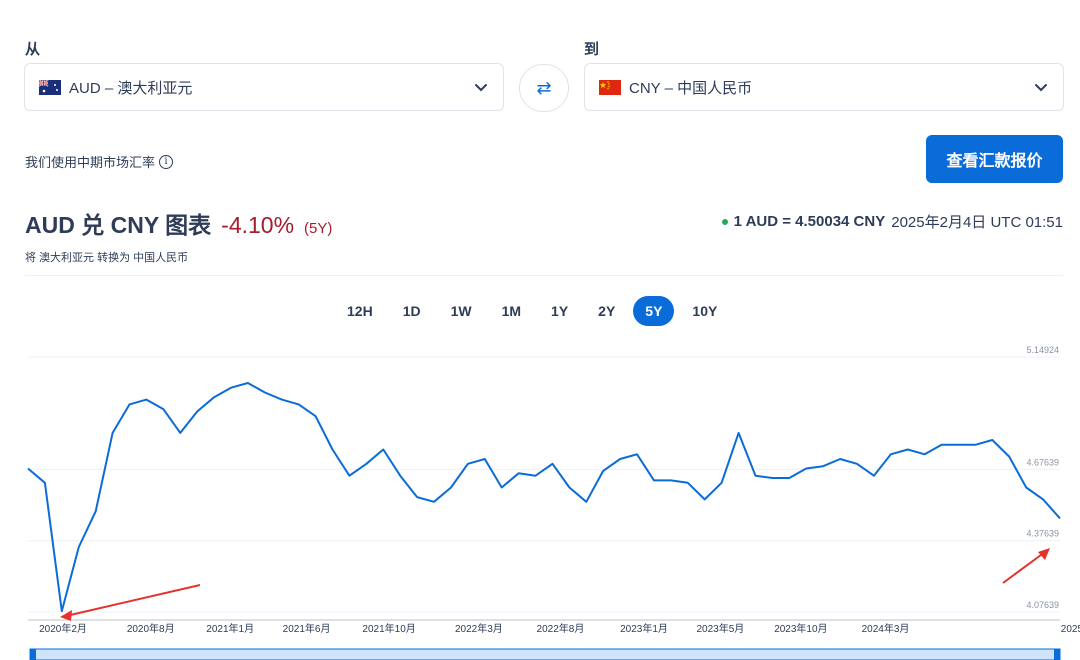  What do you see at coordinates (977, 222) in the screenshot?
I see `rate-timestamp: 2025年2月4日 UTC 01:51` at bounding box center [977, 222].